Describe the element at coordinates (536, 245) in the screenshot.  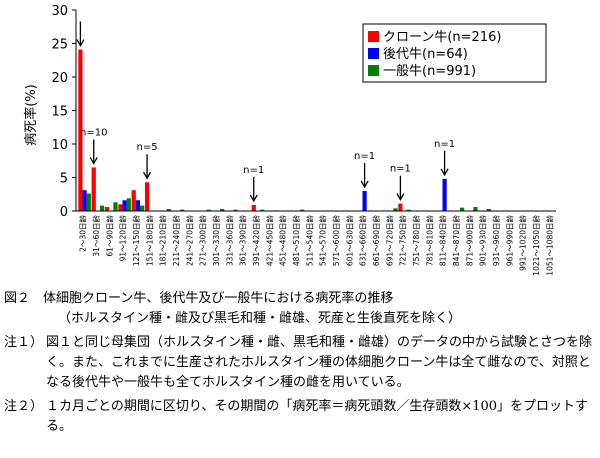
I see `x-tick-label: 1021～1050日齢` at that location.